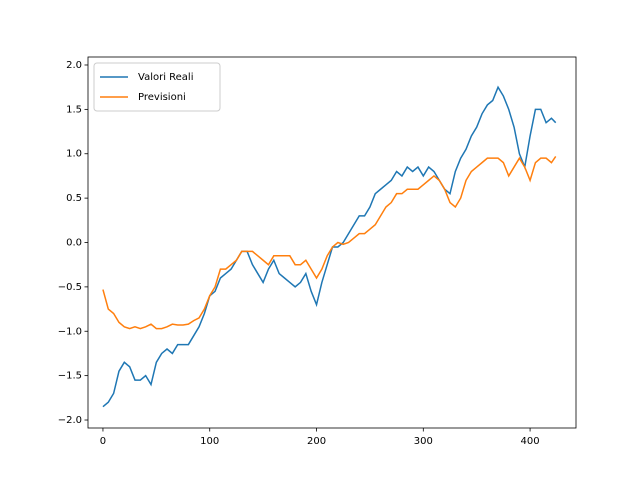 Image resolution: width=640 pixels, height=480 pixels. Describe the element at coordinates (74, 198) in the screenshot. I see `y-tick-label: 0.5` at that location.